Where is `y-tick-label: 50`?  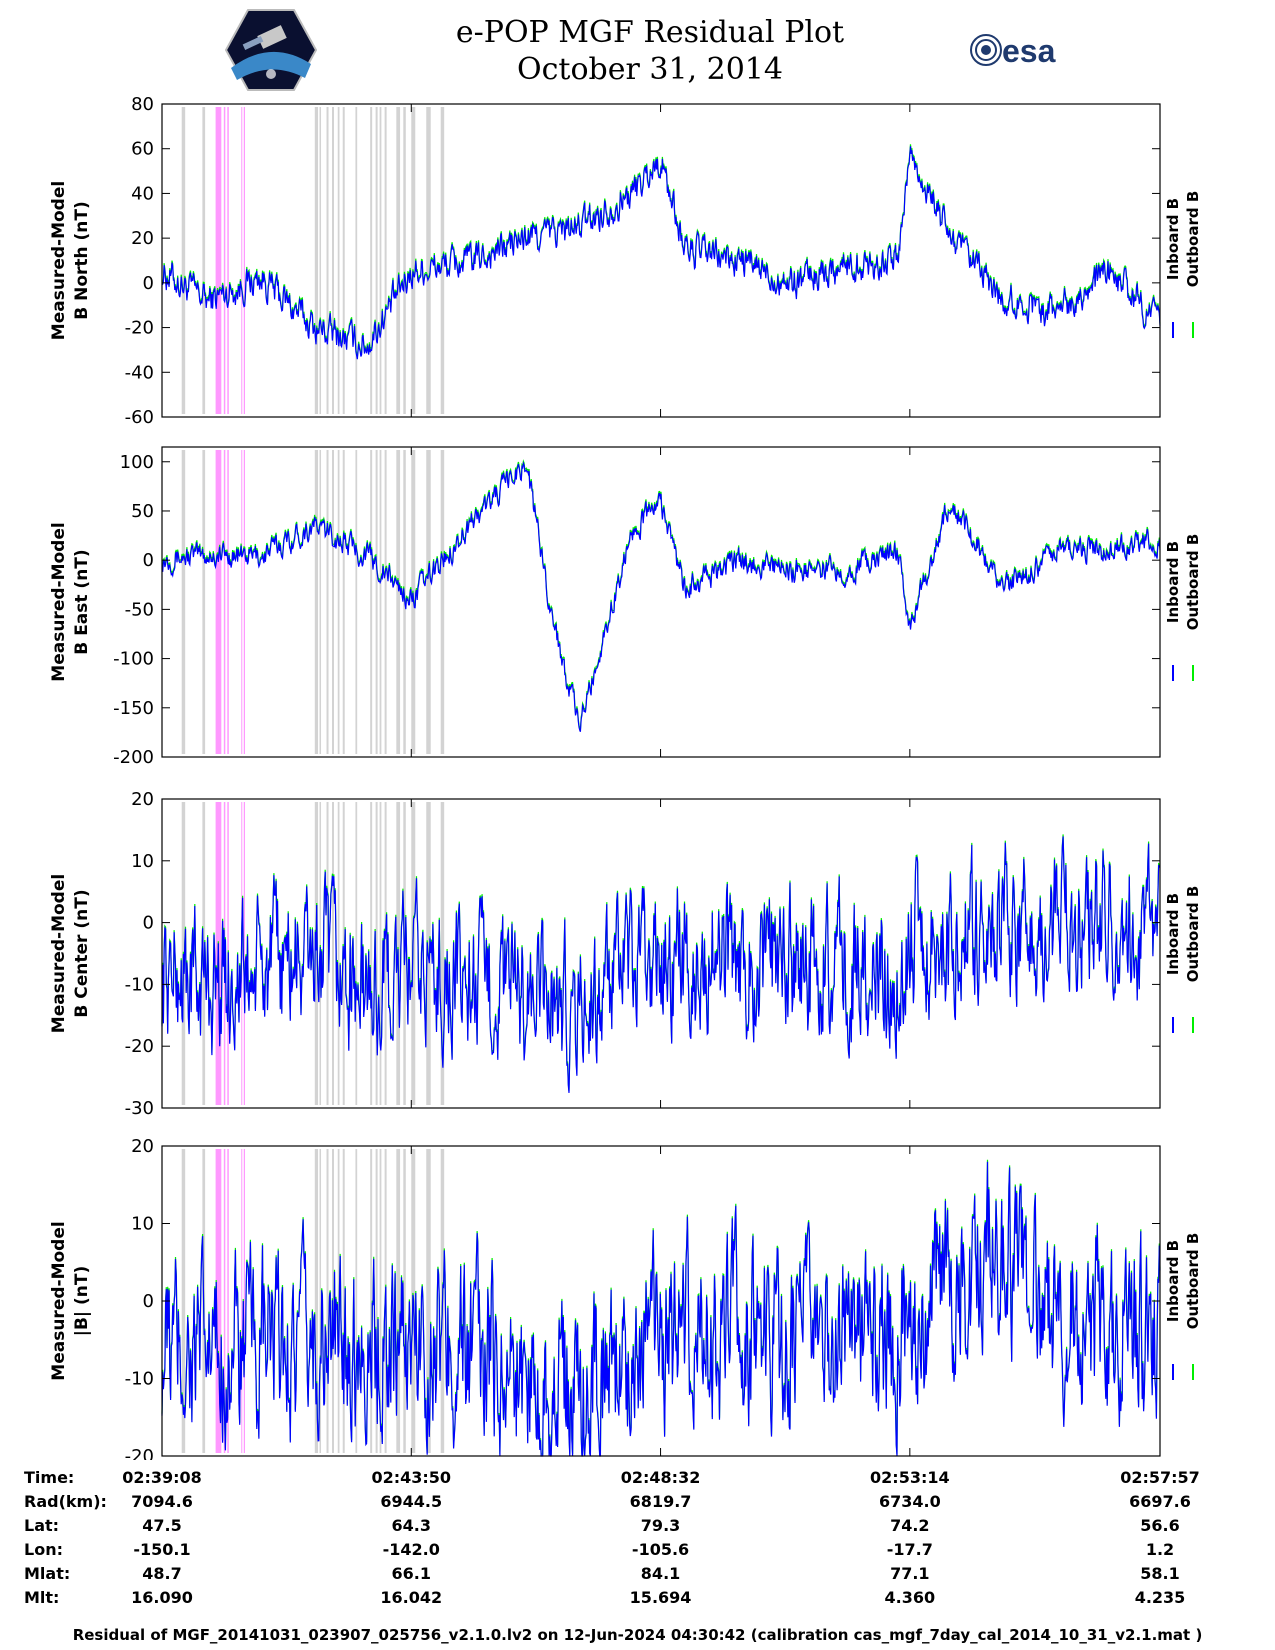
y-tick-label: 50 is located at coordinates (142, 511).